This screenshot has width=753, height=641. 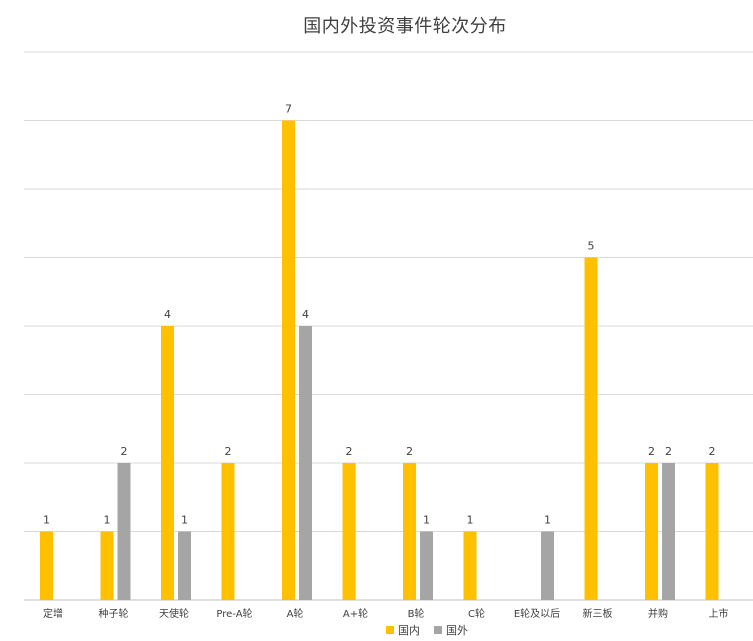 I want to click on legend-swatch-domestic, so click(x=390, y=630).